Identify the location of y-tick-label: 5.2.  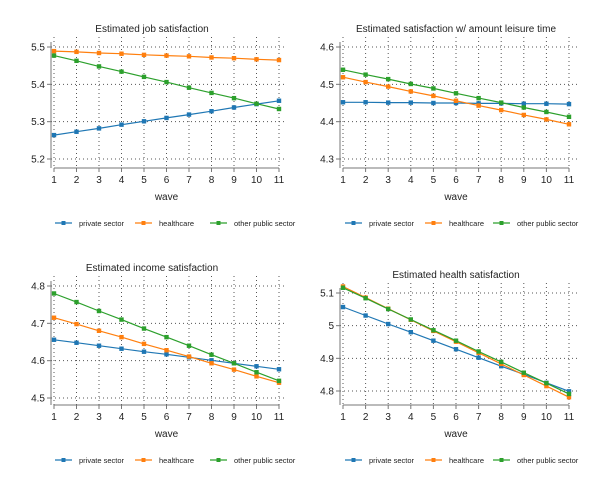
(38, 160).